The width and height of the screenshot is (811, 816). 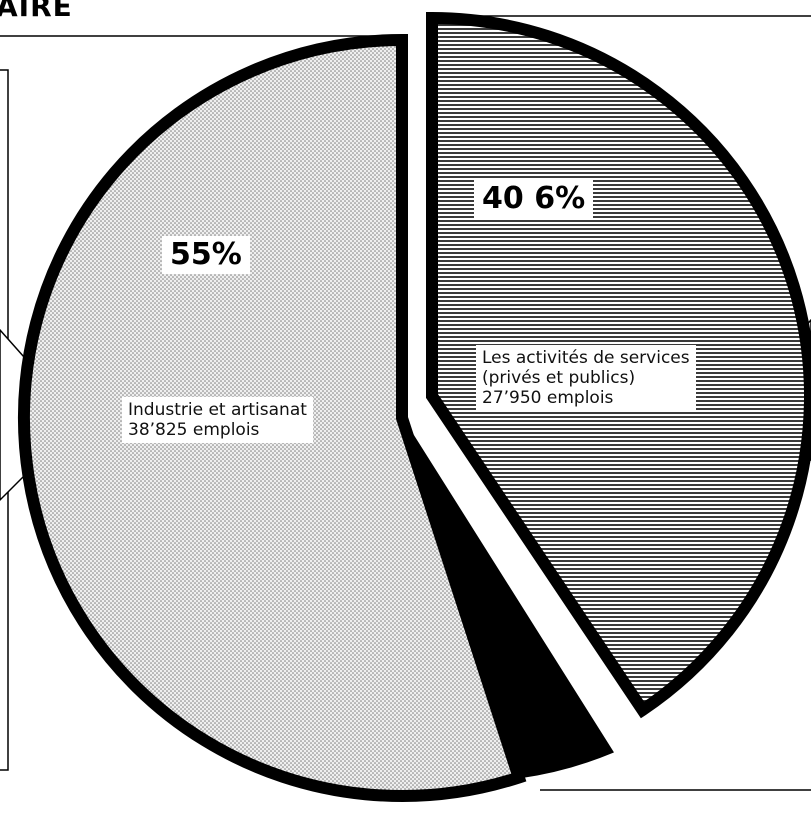 I want to click on slice-industry-label-line-1: Industrie et artisanat, so click(x=217, y=410).